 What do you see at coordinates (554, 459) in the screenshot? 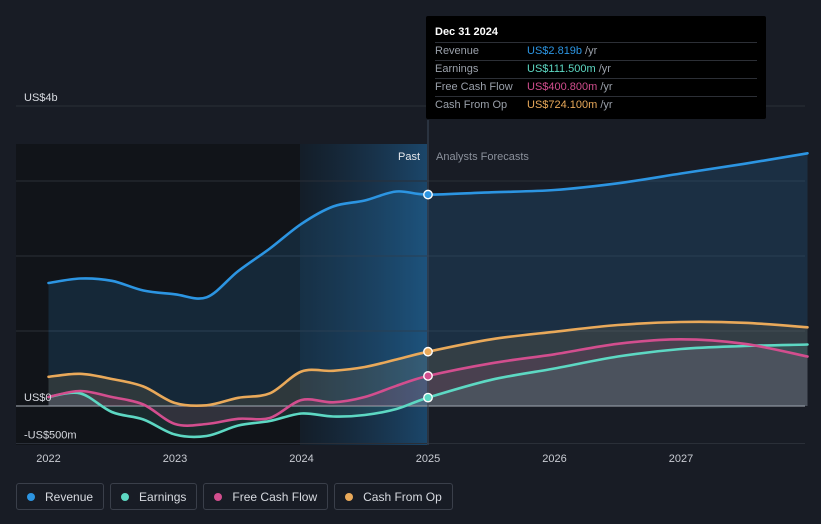
I see `x-tick-label: 2026` at bounding box center [554, 459].